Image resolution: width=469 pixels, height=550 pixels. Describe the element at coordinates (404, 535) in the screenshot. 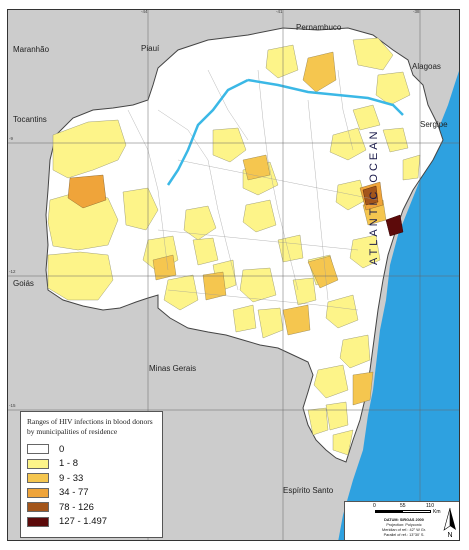

I see `projection-line-3: Parallel of ref.: 13°30' S.` at that location.